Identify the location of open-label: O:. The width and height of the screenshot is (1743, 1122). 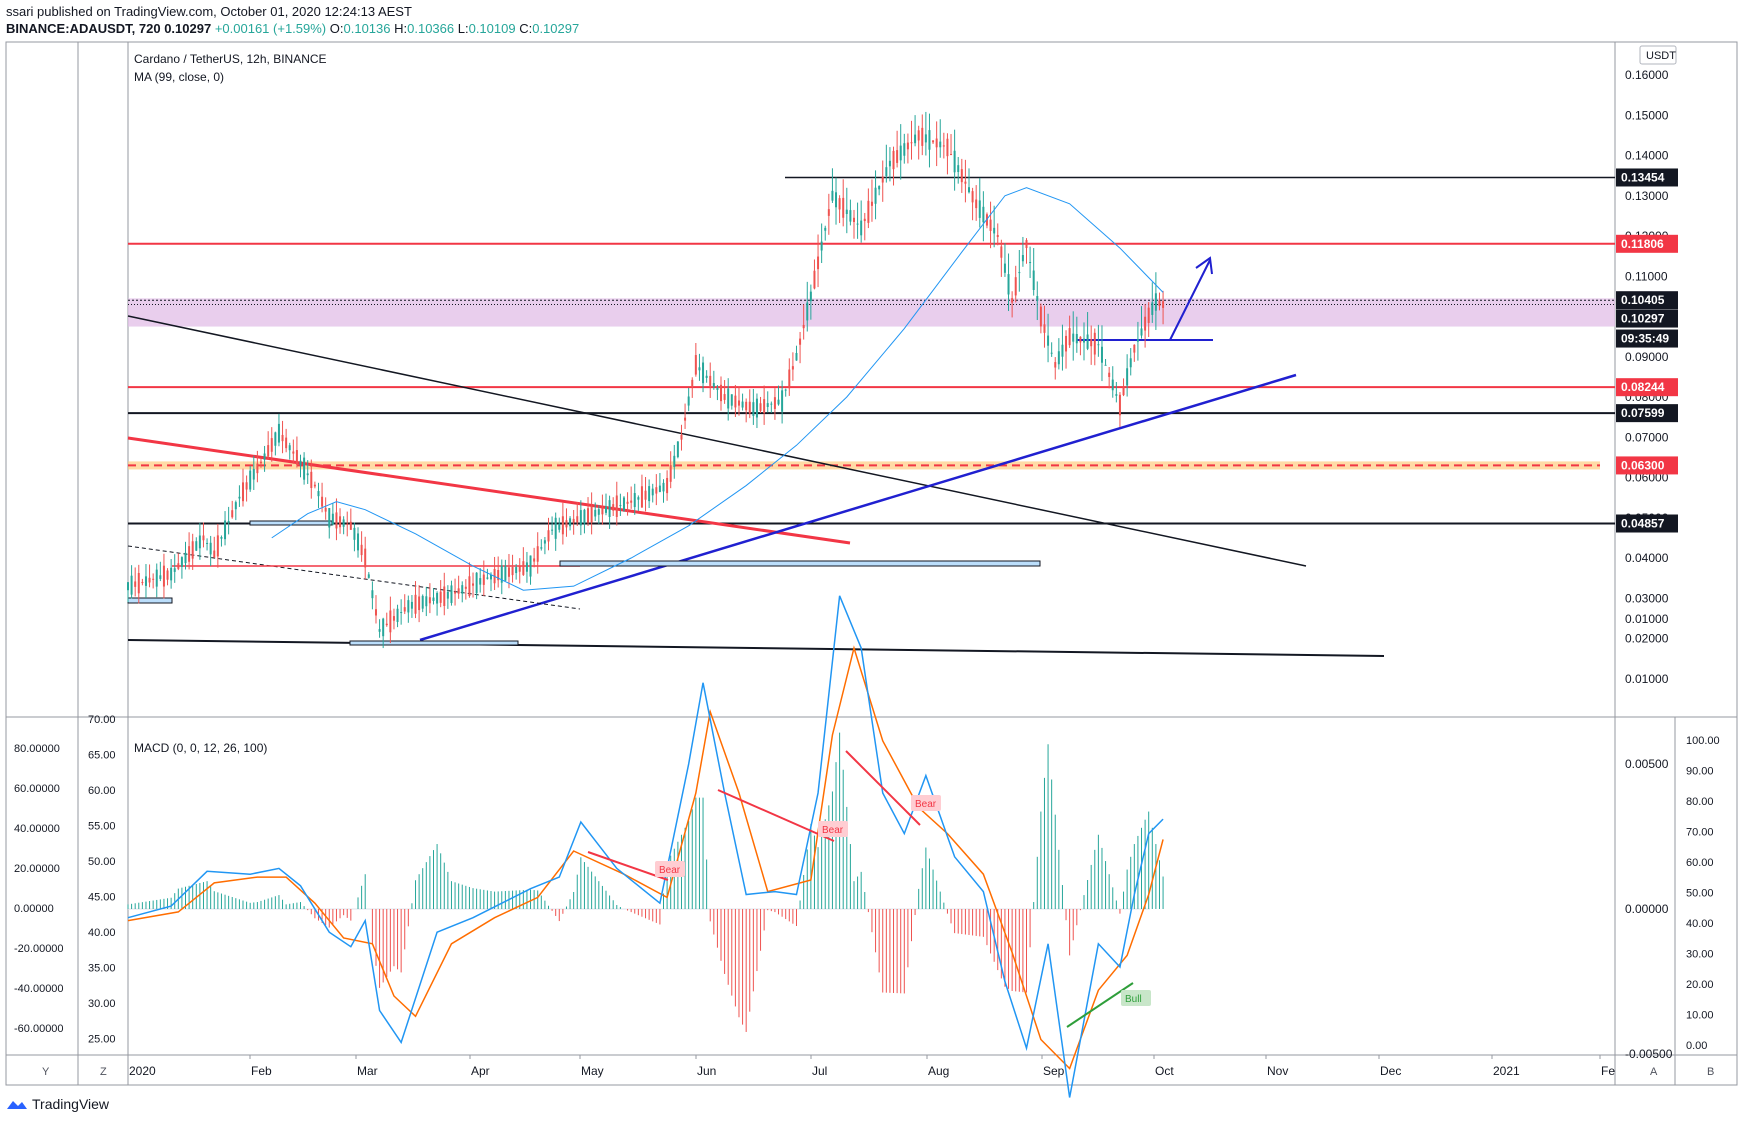
(336, 28).